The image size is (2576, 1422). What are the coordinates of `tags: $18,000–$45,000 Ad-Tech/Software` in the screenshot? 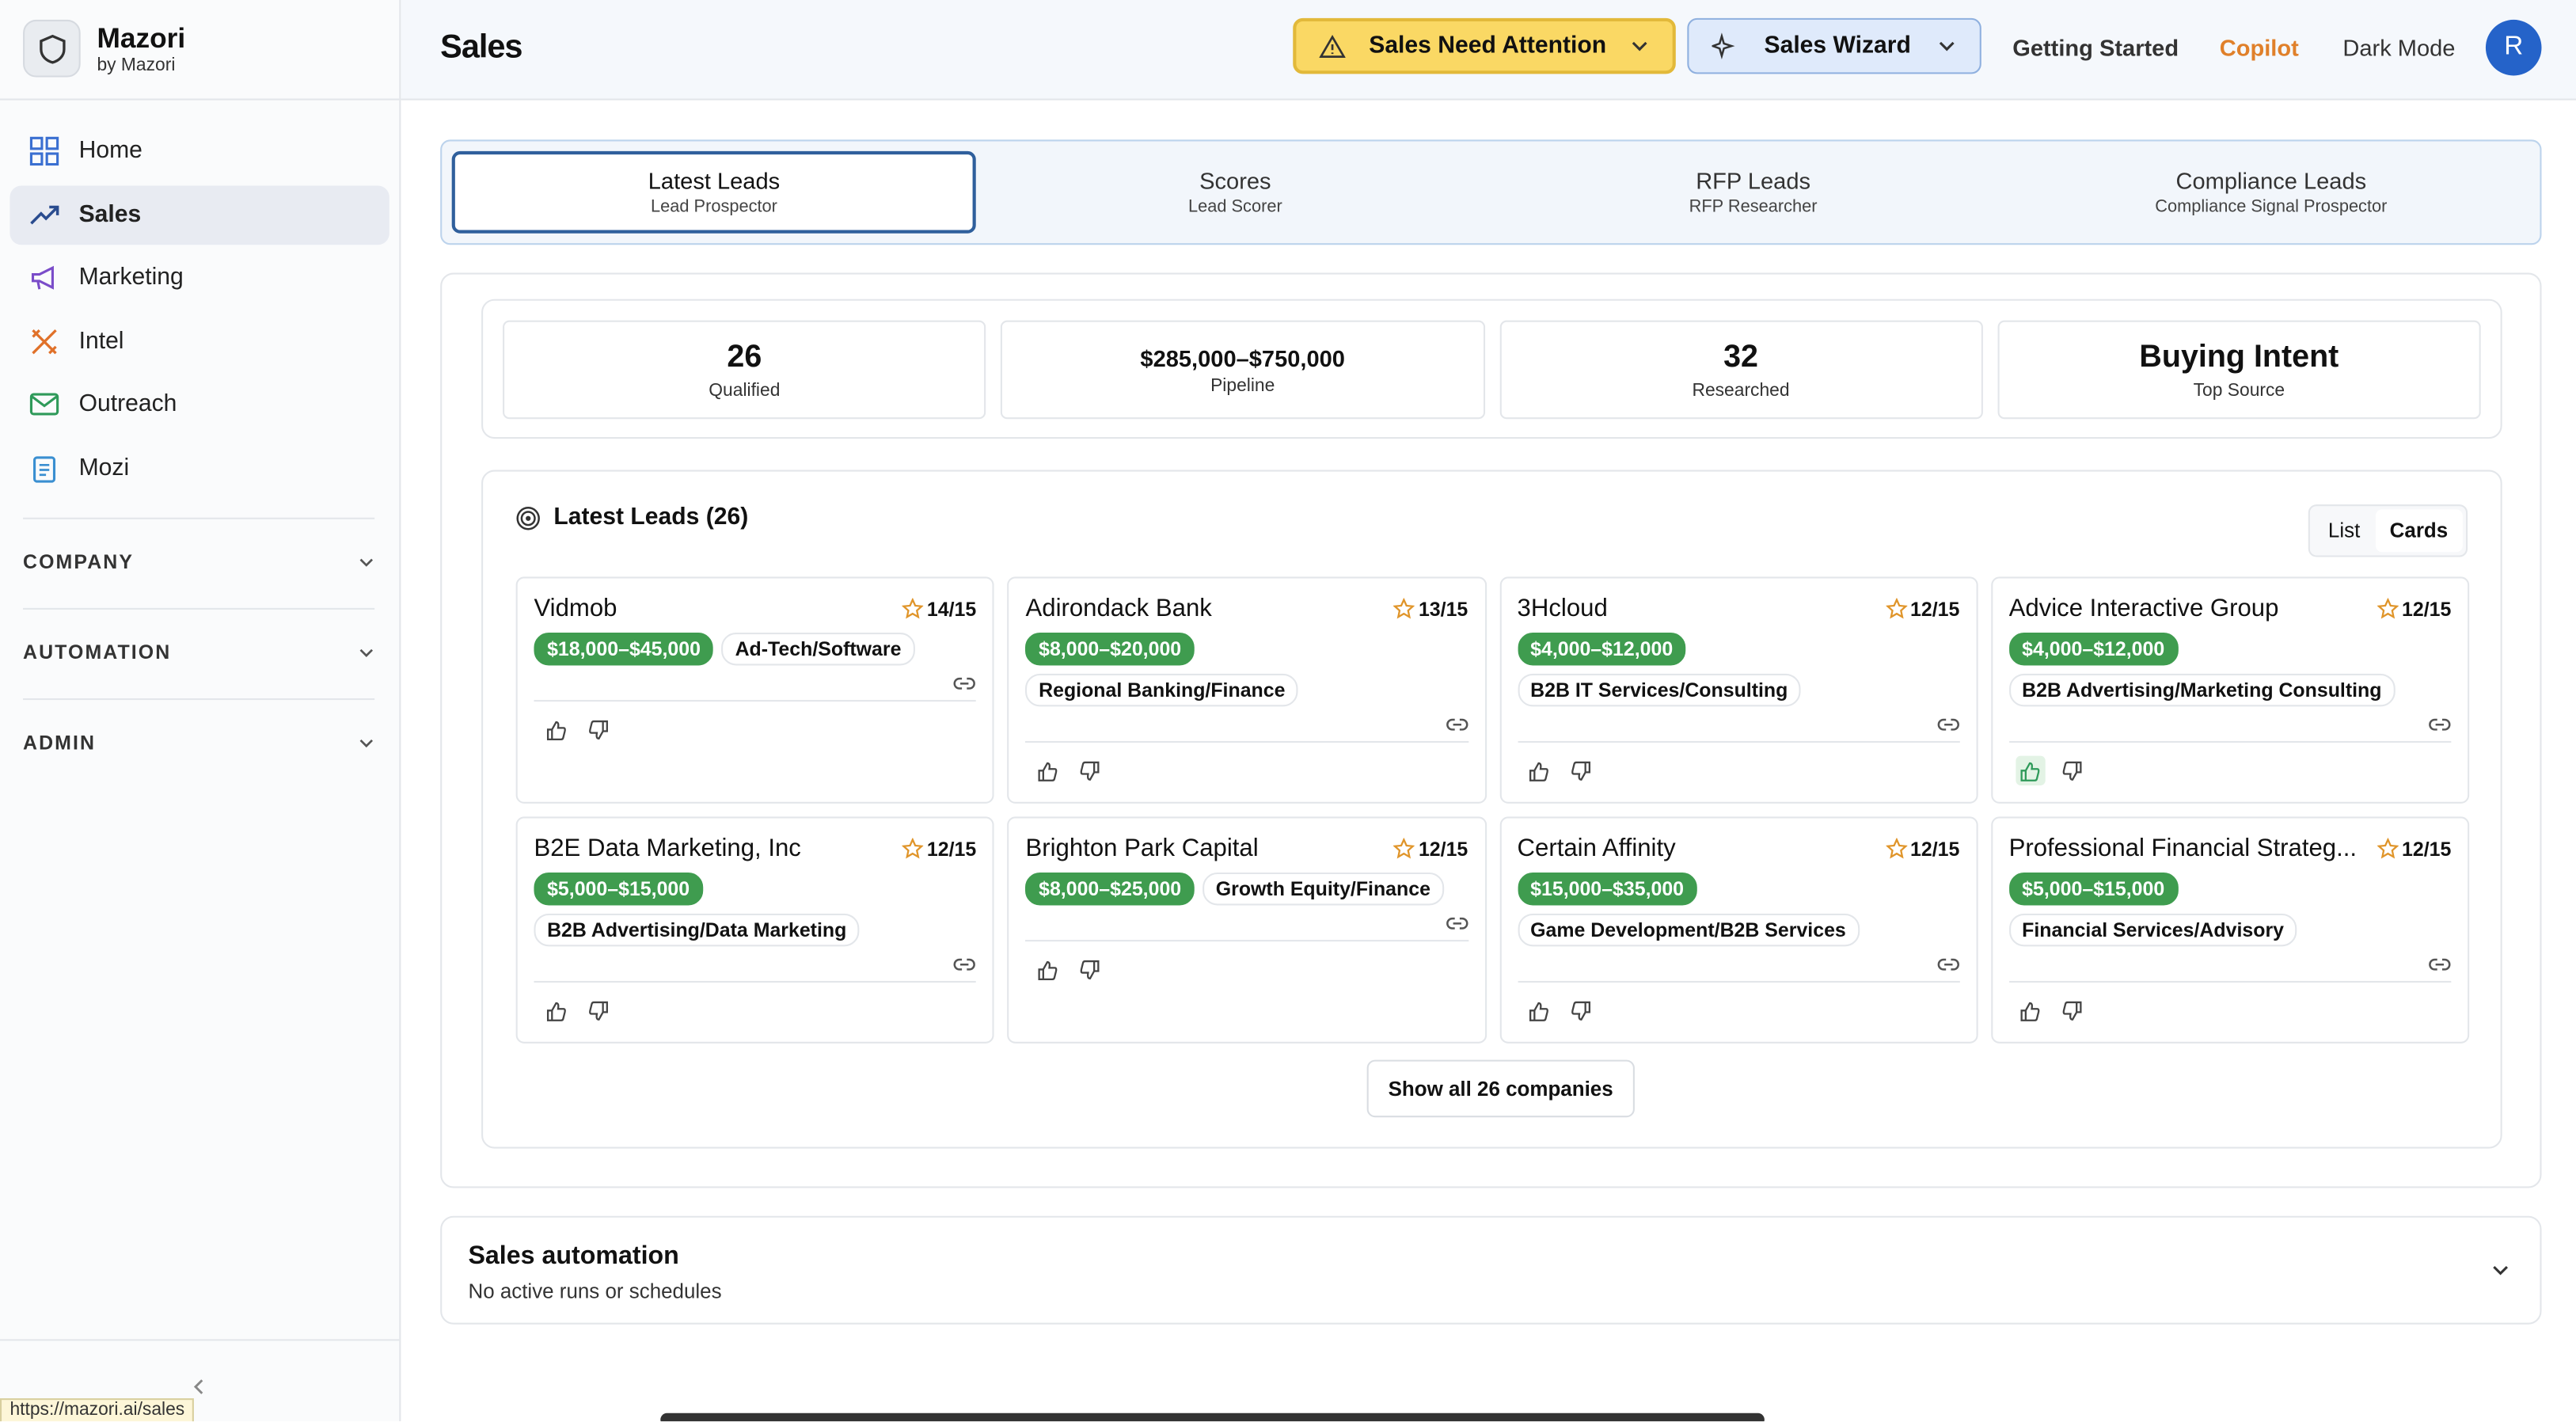 It's located at (755, 649).